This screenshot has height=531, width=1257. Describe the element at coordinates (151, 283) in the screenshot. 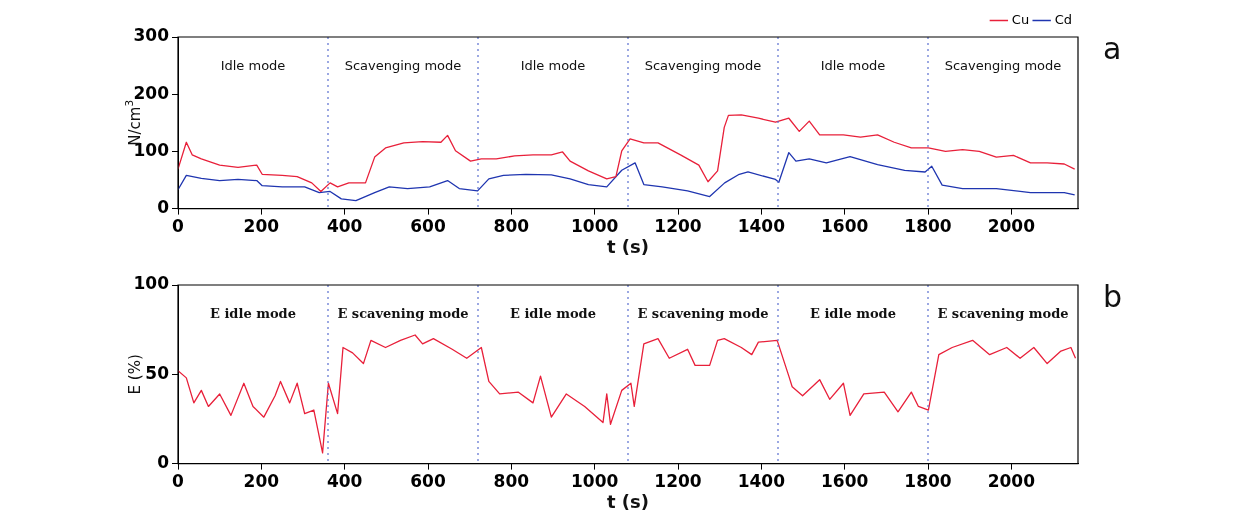

I see `y-tick-label: 100` at that location.